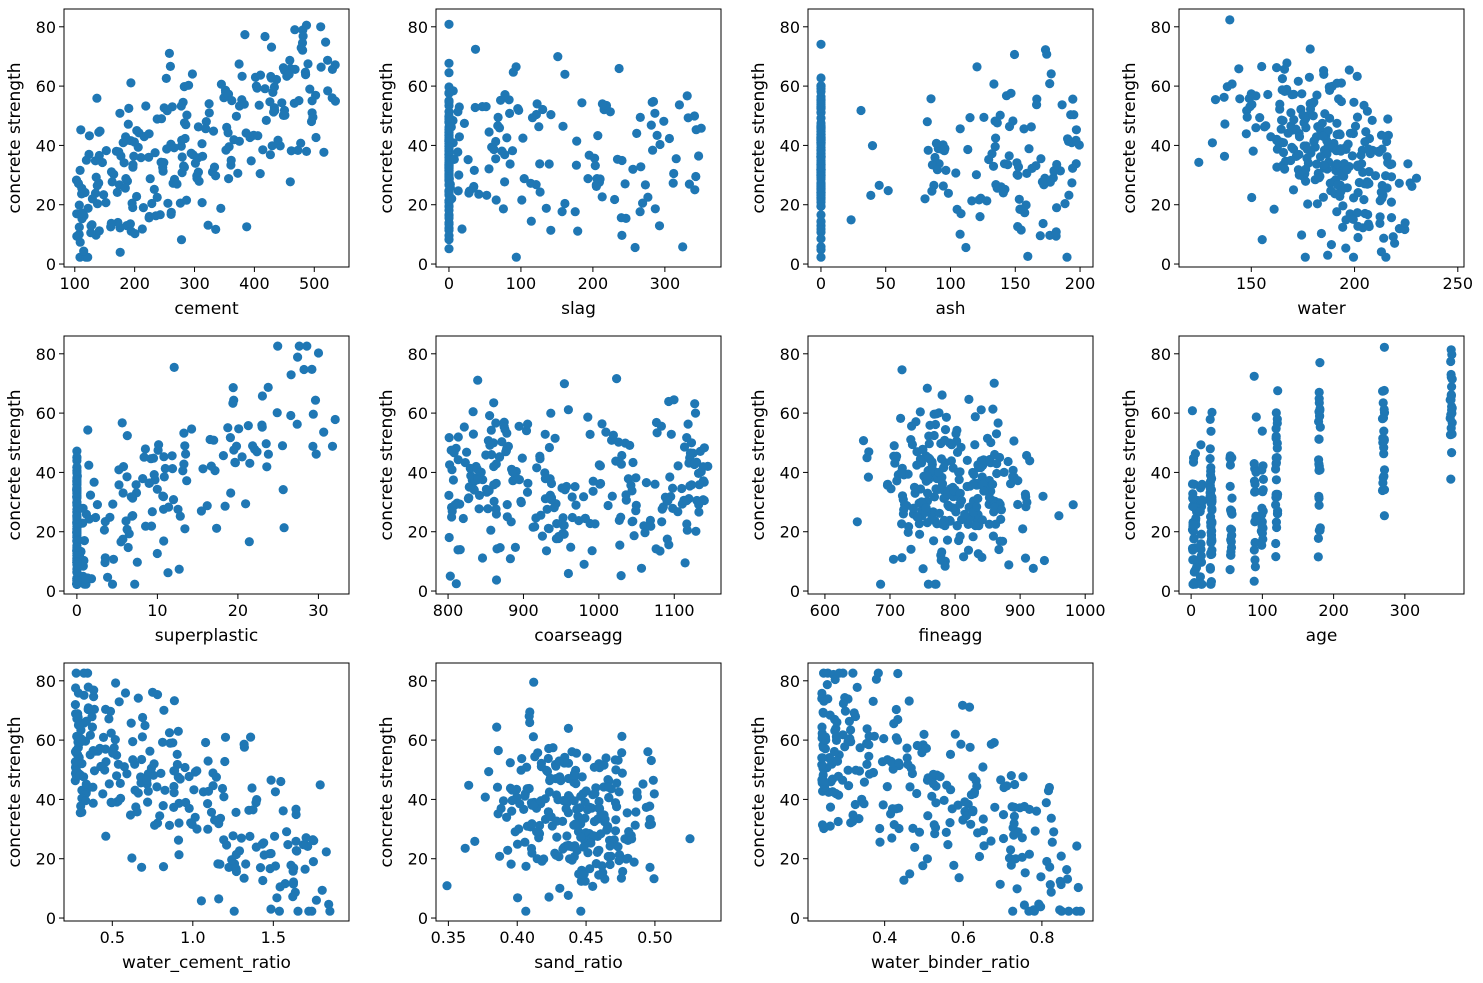 Image resolution: width=1483 pixels, height=983 pixels. I want to click on axes-frame, so click(206, 792).